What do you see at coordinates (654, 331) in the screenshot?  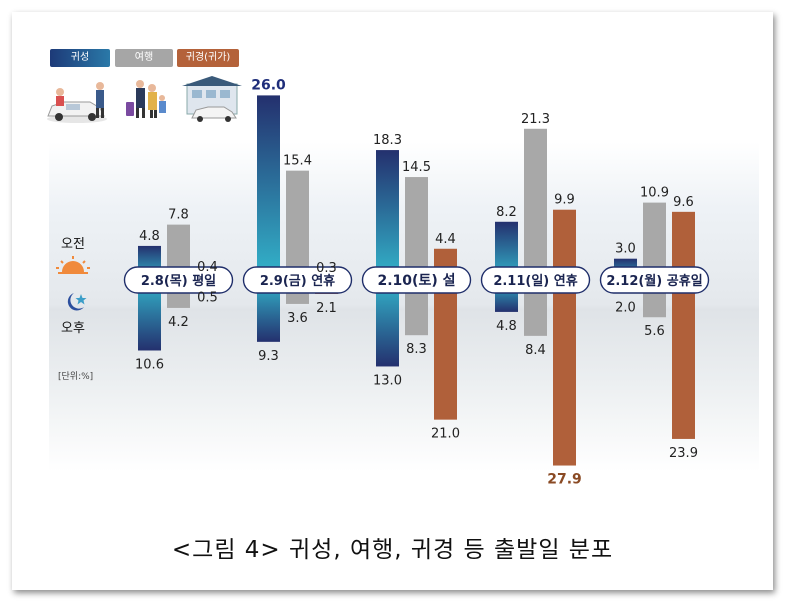 I see `value-label---pm-4: 5.6` at bounding box center [654, 331].